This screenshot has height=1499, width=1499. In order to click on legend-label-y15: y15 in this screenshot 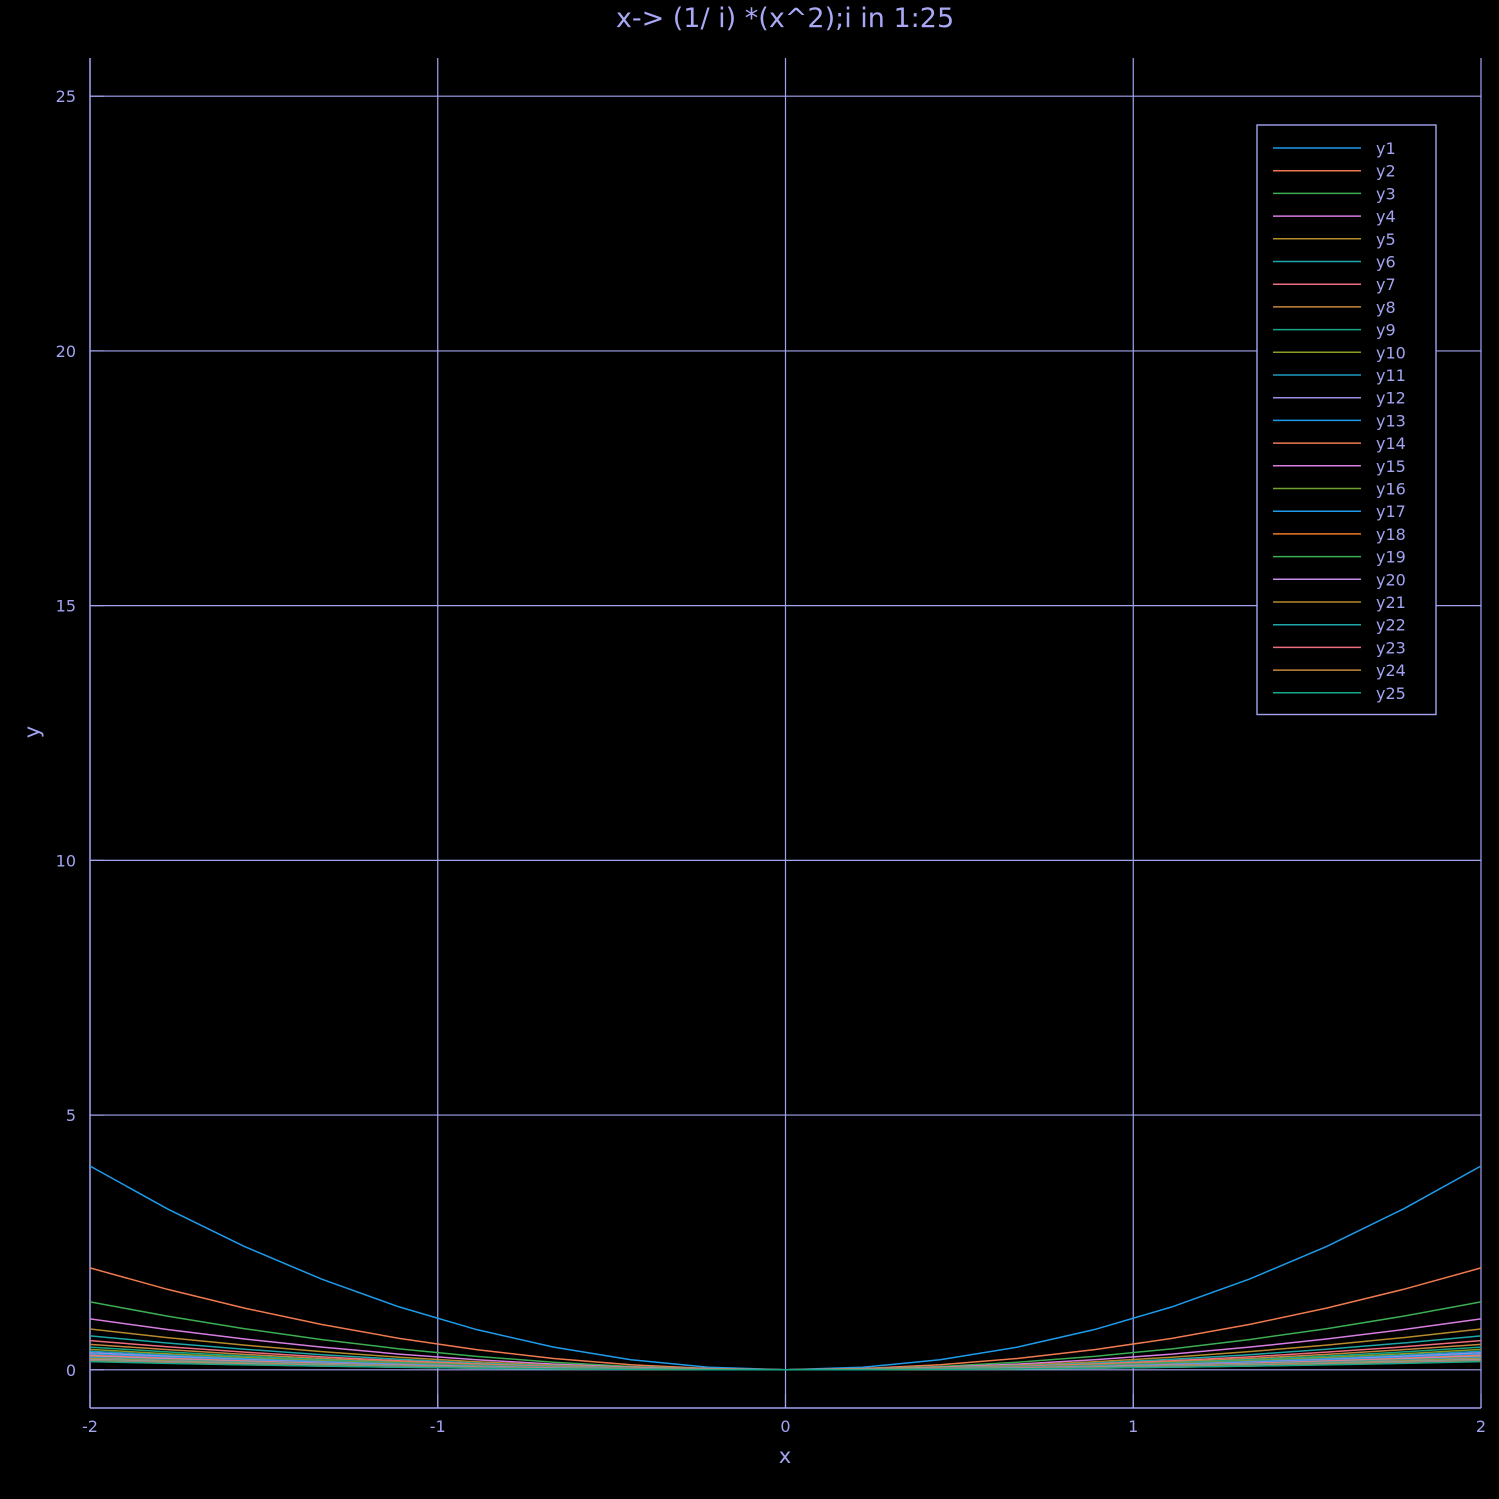, I will do `click(1391, 466)`.